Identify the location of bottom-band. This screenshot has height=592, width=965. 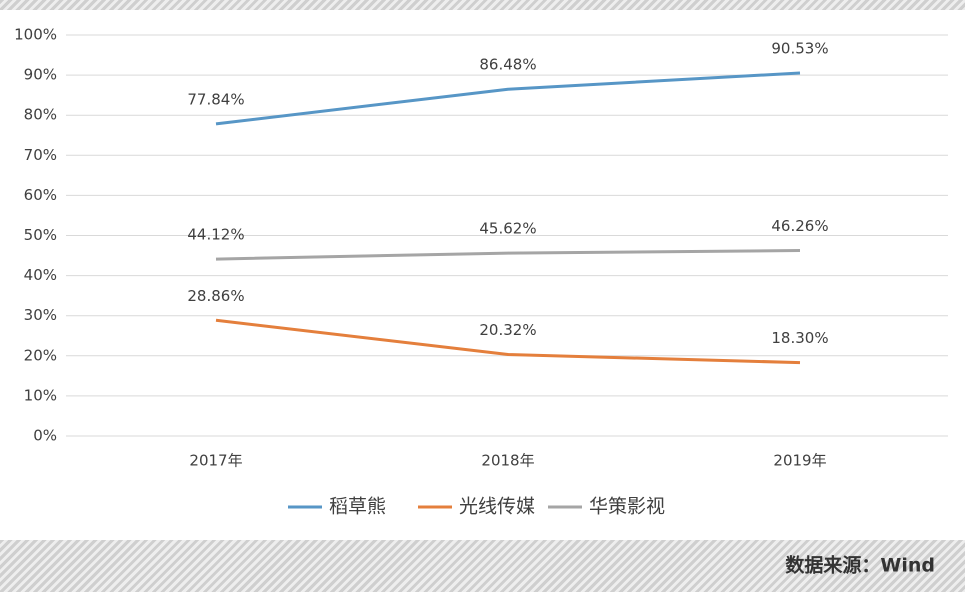
(482, 566).